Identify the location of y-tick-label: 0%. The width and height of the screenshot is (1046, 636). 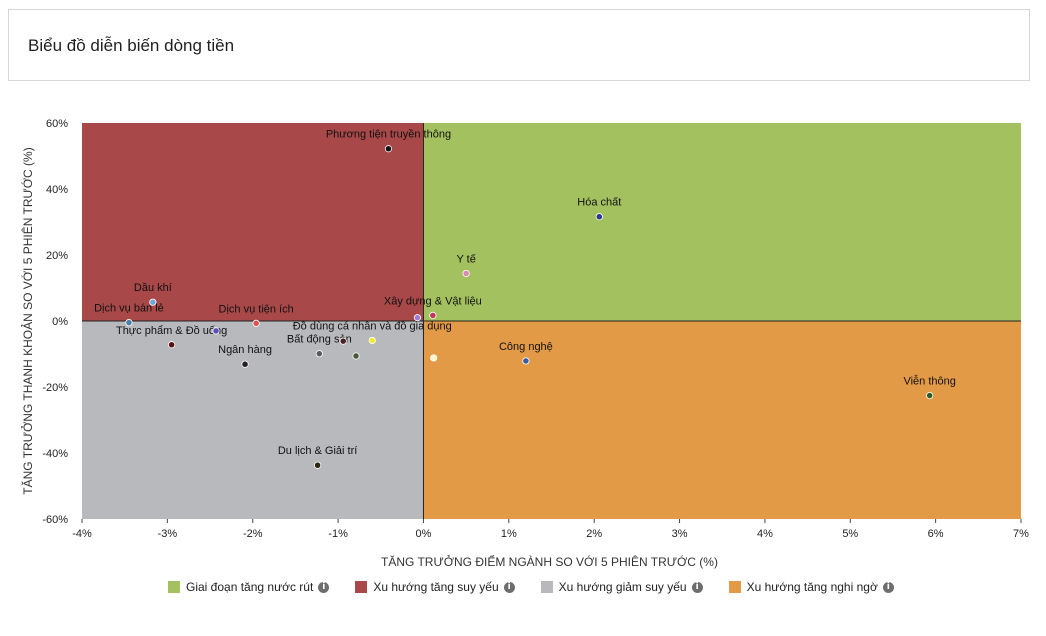
(60, 322).